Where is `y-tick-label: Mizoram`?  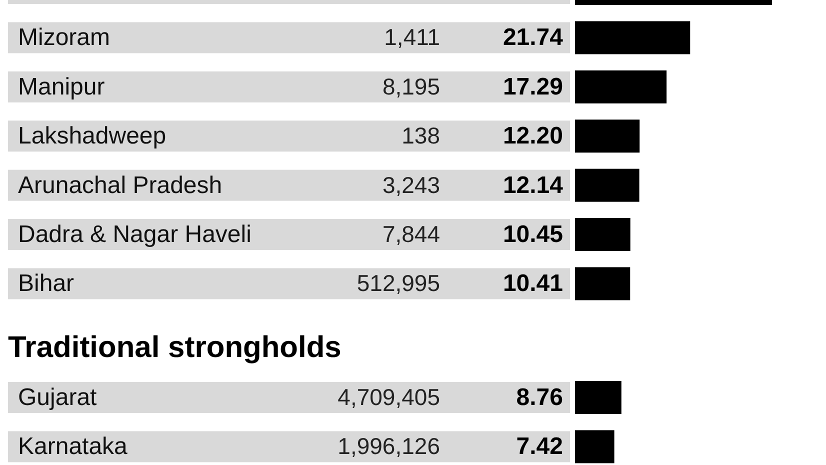 y-tick-label: Mizoram is located at coordinates (64, 38).